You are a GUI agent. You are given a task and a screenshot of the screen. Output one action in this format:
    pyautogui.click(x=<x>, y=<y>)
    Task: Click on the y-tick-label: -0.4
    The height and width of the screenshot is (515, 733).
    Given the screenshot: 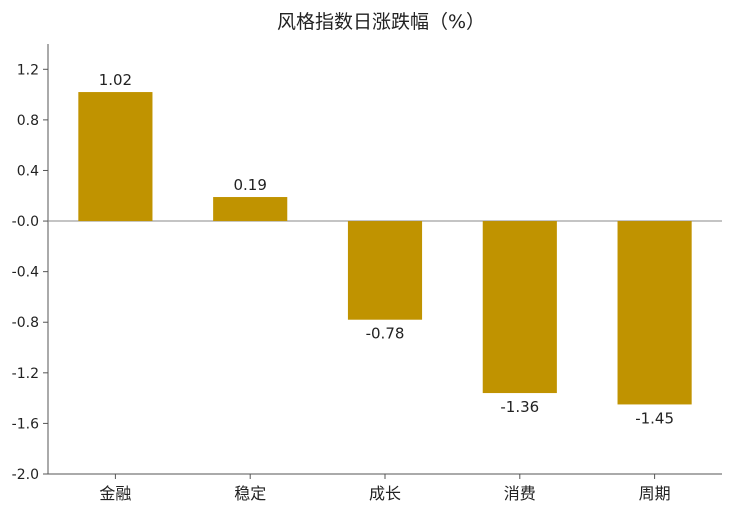 What is the action you would take?
    pyautogui.click(x=25, y=273)
    